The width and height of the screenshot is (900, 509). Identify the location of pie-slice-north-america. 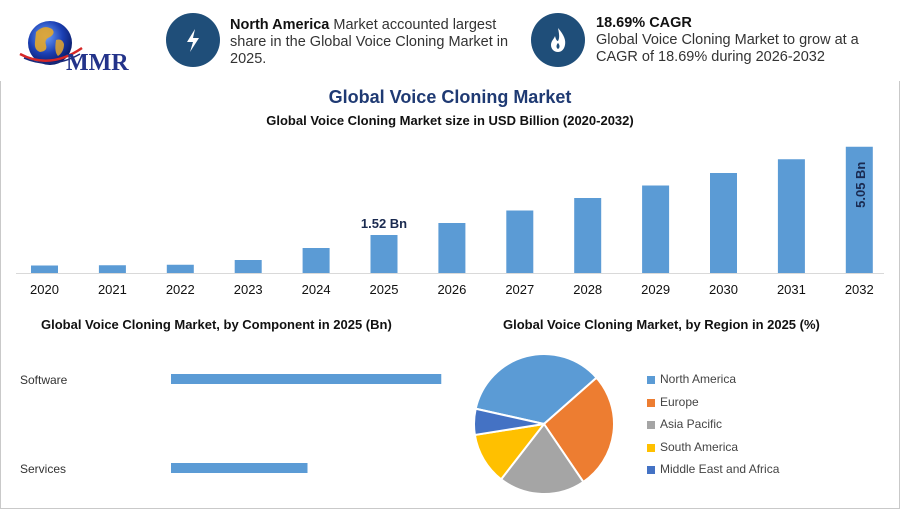
(536, 389).